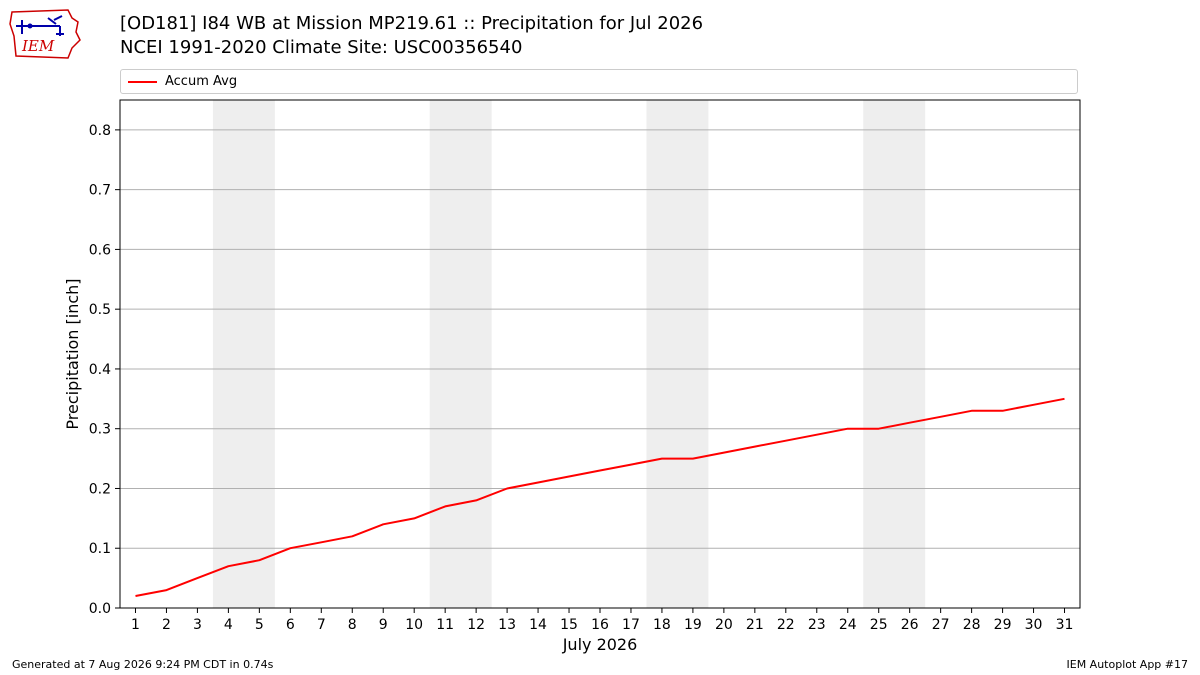 This screenshot has width=1200, height=675. Describe the element at coordinates (321, 625) in the screenshot. I see `x-tick-label: 7` at that location.